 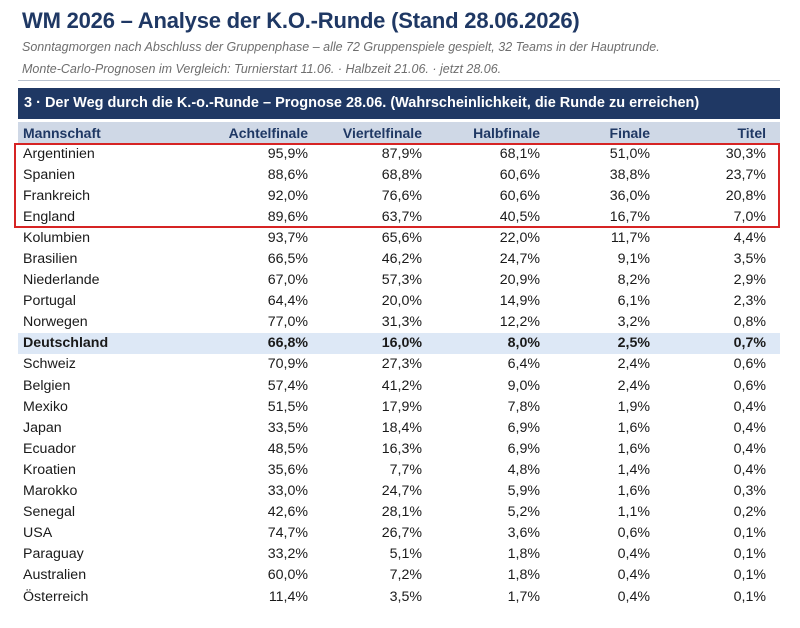 I want to click on final-cell: 8,2%, so click(x=633, y=280).